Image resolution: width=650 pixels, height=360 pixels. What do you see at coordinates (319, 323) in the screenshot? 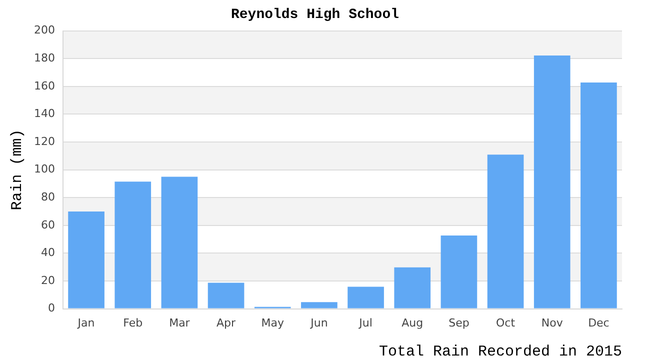
I see `x-tick-label: Jun` at bounding box center [319, 323].